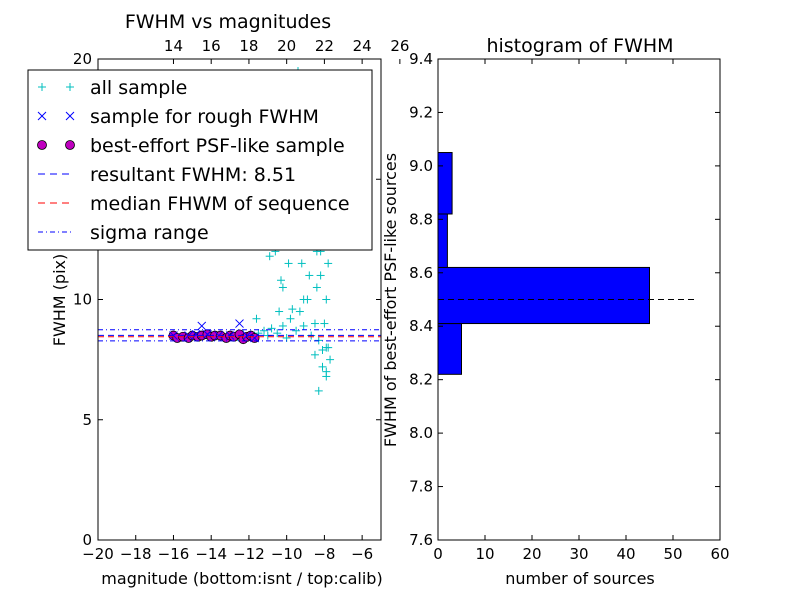 The width and height of the screenshot is (800, 600). Describe the element at coordinates (138, 88) in the screenshot. I see `legend-label: all sample` at that location.